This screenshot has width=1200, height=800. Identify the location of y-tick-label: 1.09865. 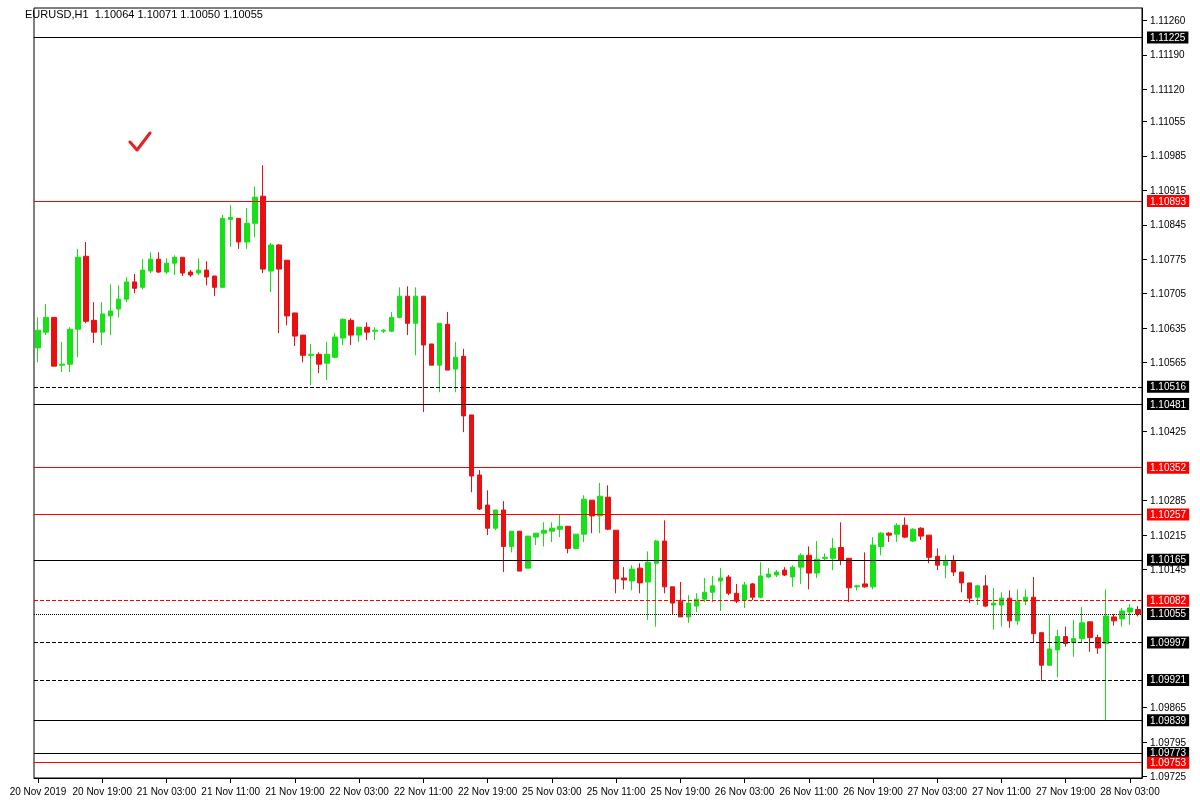
(1168, 708).